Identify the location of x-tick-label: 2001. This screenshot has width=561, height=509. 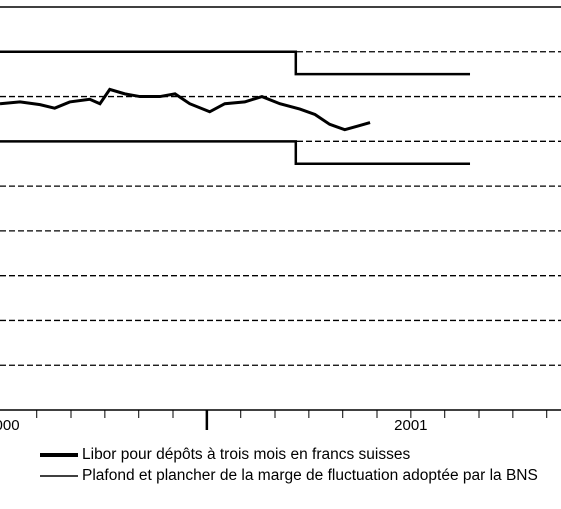
(410, 425).